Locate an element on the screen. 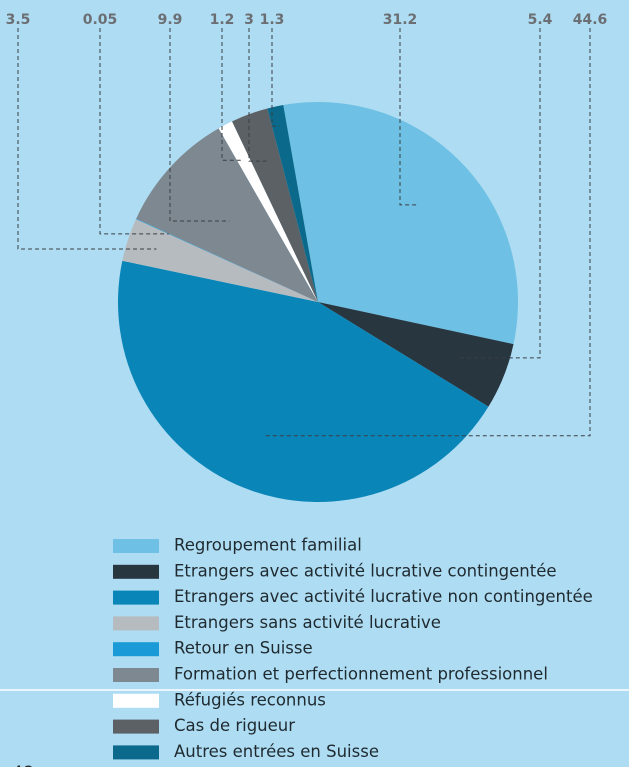  legend-label: Cas de rigueur is located at coordinates (234, 725).